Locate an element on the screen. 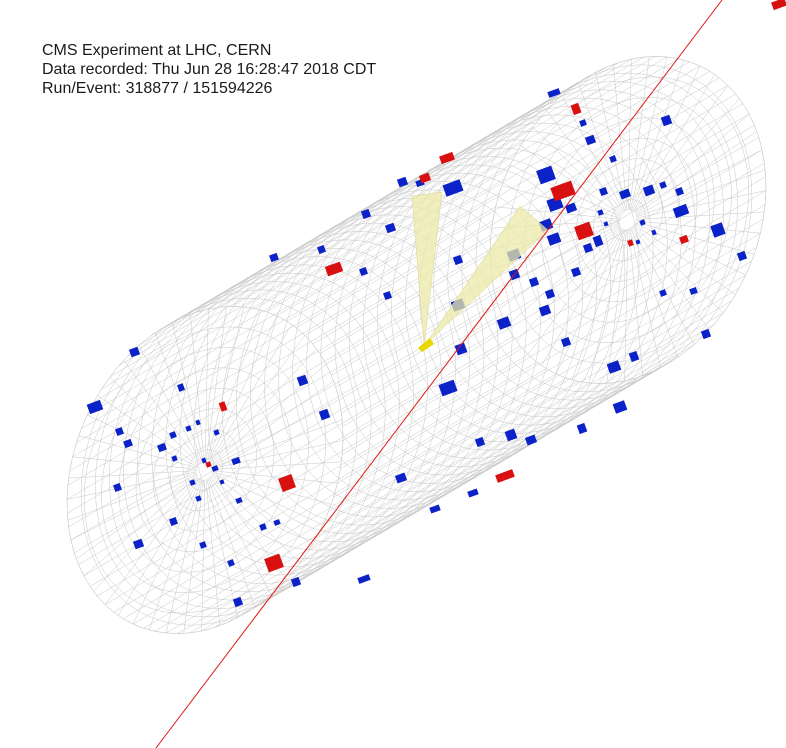 Image resolution: width=786 pixels, height=748 pixels. run-event-label: Run/Event: 318877 / 151594226 is located at coordinates (157, 88).